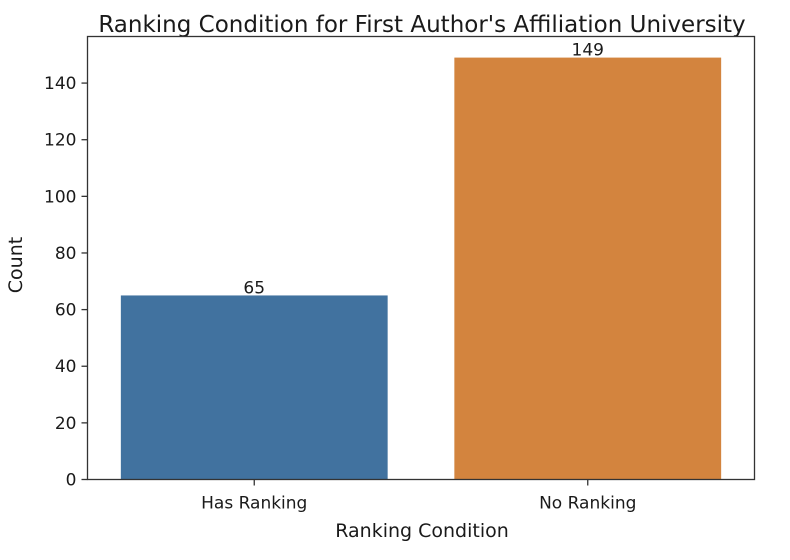 This screenshot has width=790, height=560. What do you see at coordinates (60, 84) in the screenshot?
I see `y-tick-label: 140` at bounding box center [60, 84].